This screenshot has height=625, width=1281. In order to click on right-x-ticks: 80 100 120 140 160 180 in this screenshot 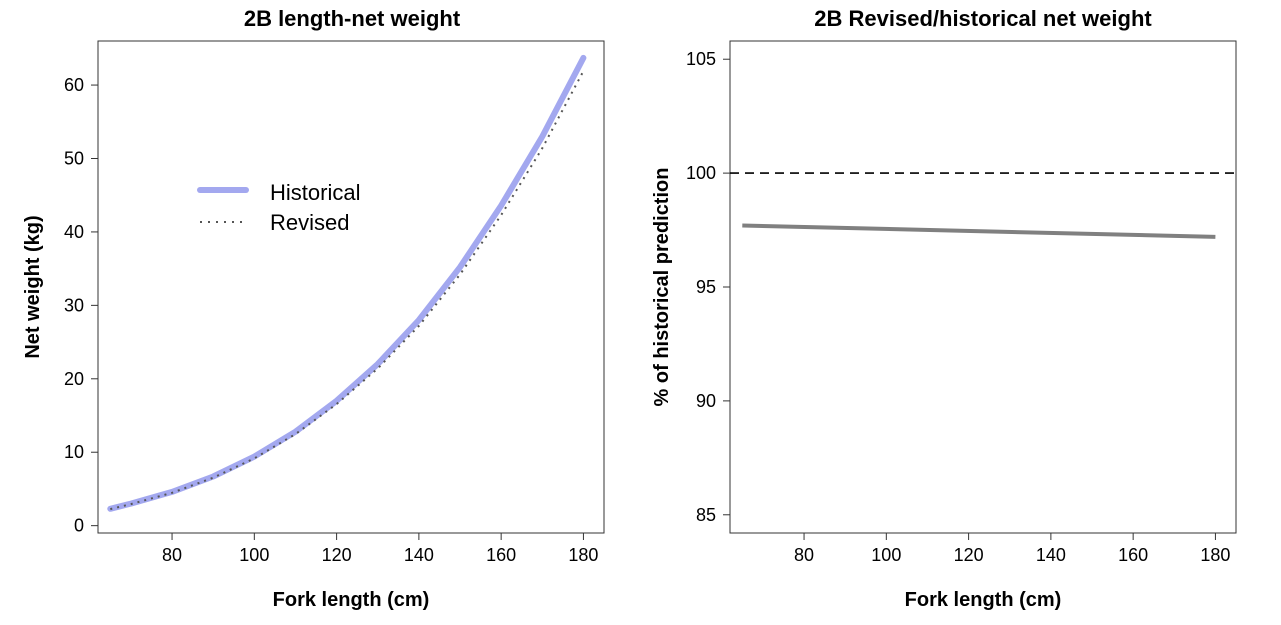, I will do `click(1012, 549)`.